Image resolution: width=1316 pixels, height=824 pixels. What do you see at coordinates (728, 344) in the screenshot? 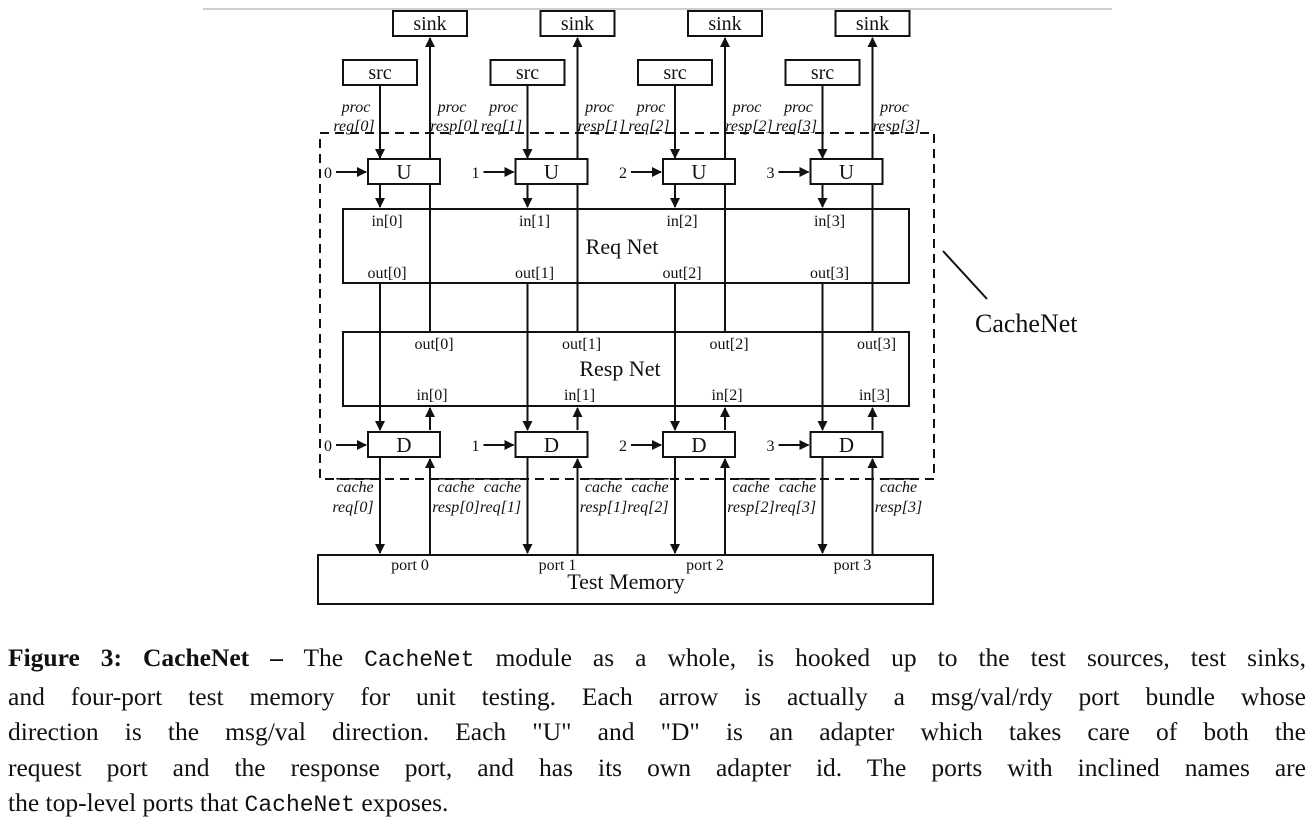
I see `resp-net-out-port: out[2]` at bounding box center [728, 344].